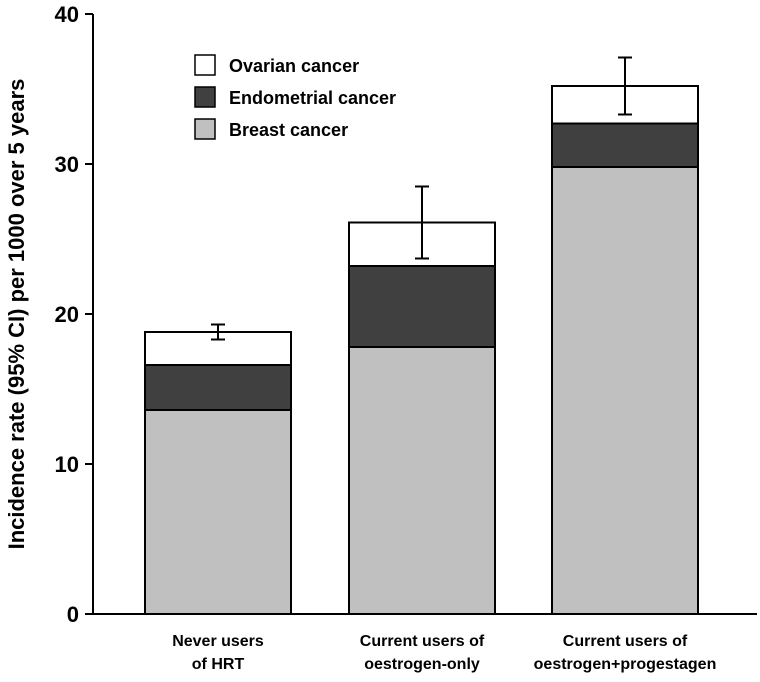 The width and height of the screenshot is (760, 682). Describe the element at coordinates (422, 653) in the screenshot. I see `x-category-label: Current users of oestrogen-only` at that location.